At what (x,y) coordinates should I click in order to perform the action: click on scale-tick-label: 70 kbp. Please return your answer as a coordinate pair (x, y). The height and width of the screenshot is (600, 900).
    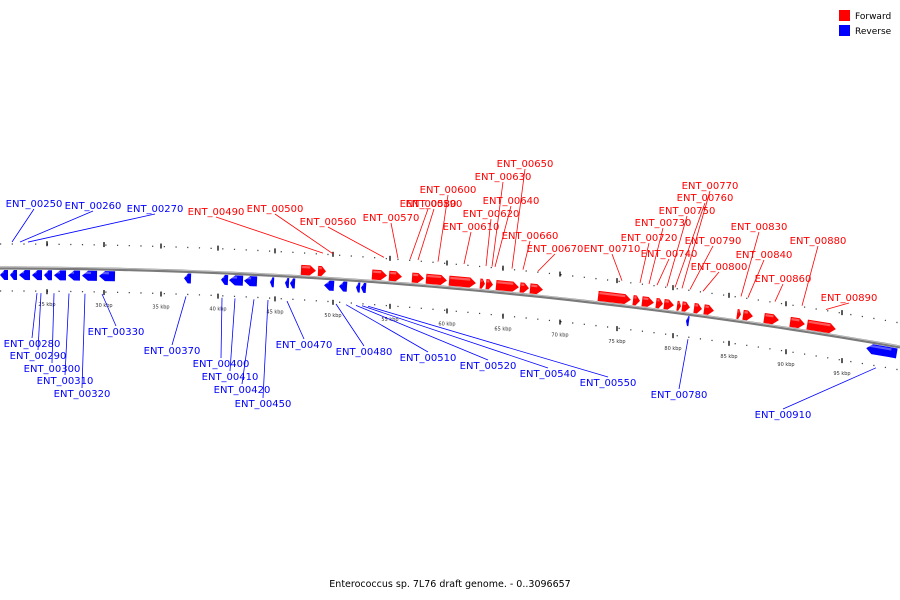
    Looking at the image, I should click on (559, 336).